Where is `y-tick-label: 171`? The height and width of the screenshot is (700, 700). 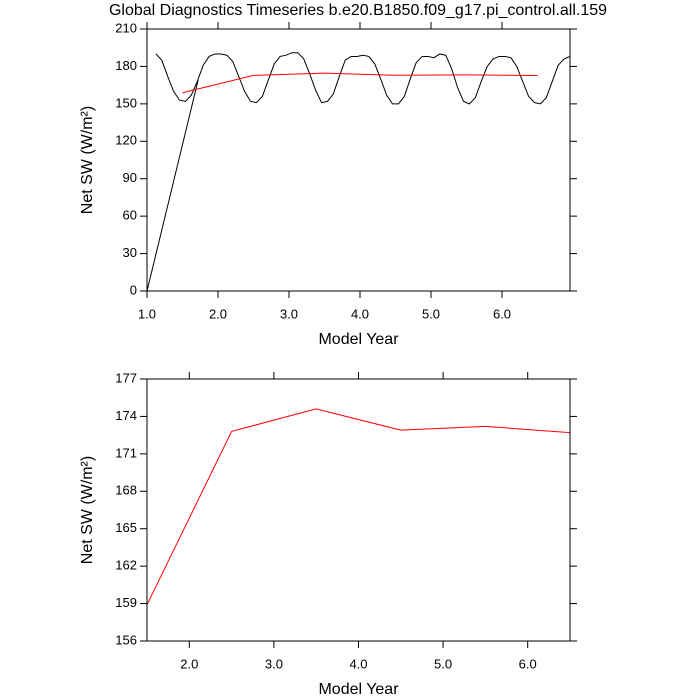
y-tick-label: 171 is located at coordinates (126, 452).